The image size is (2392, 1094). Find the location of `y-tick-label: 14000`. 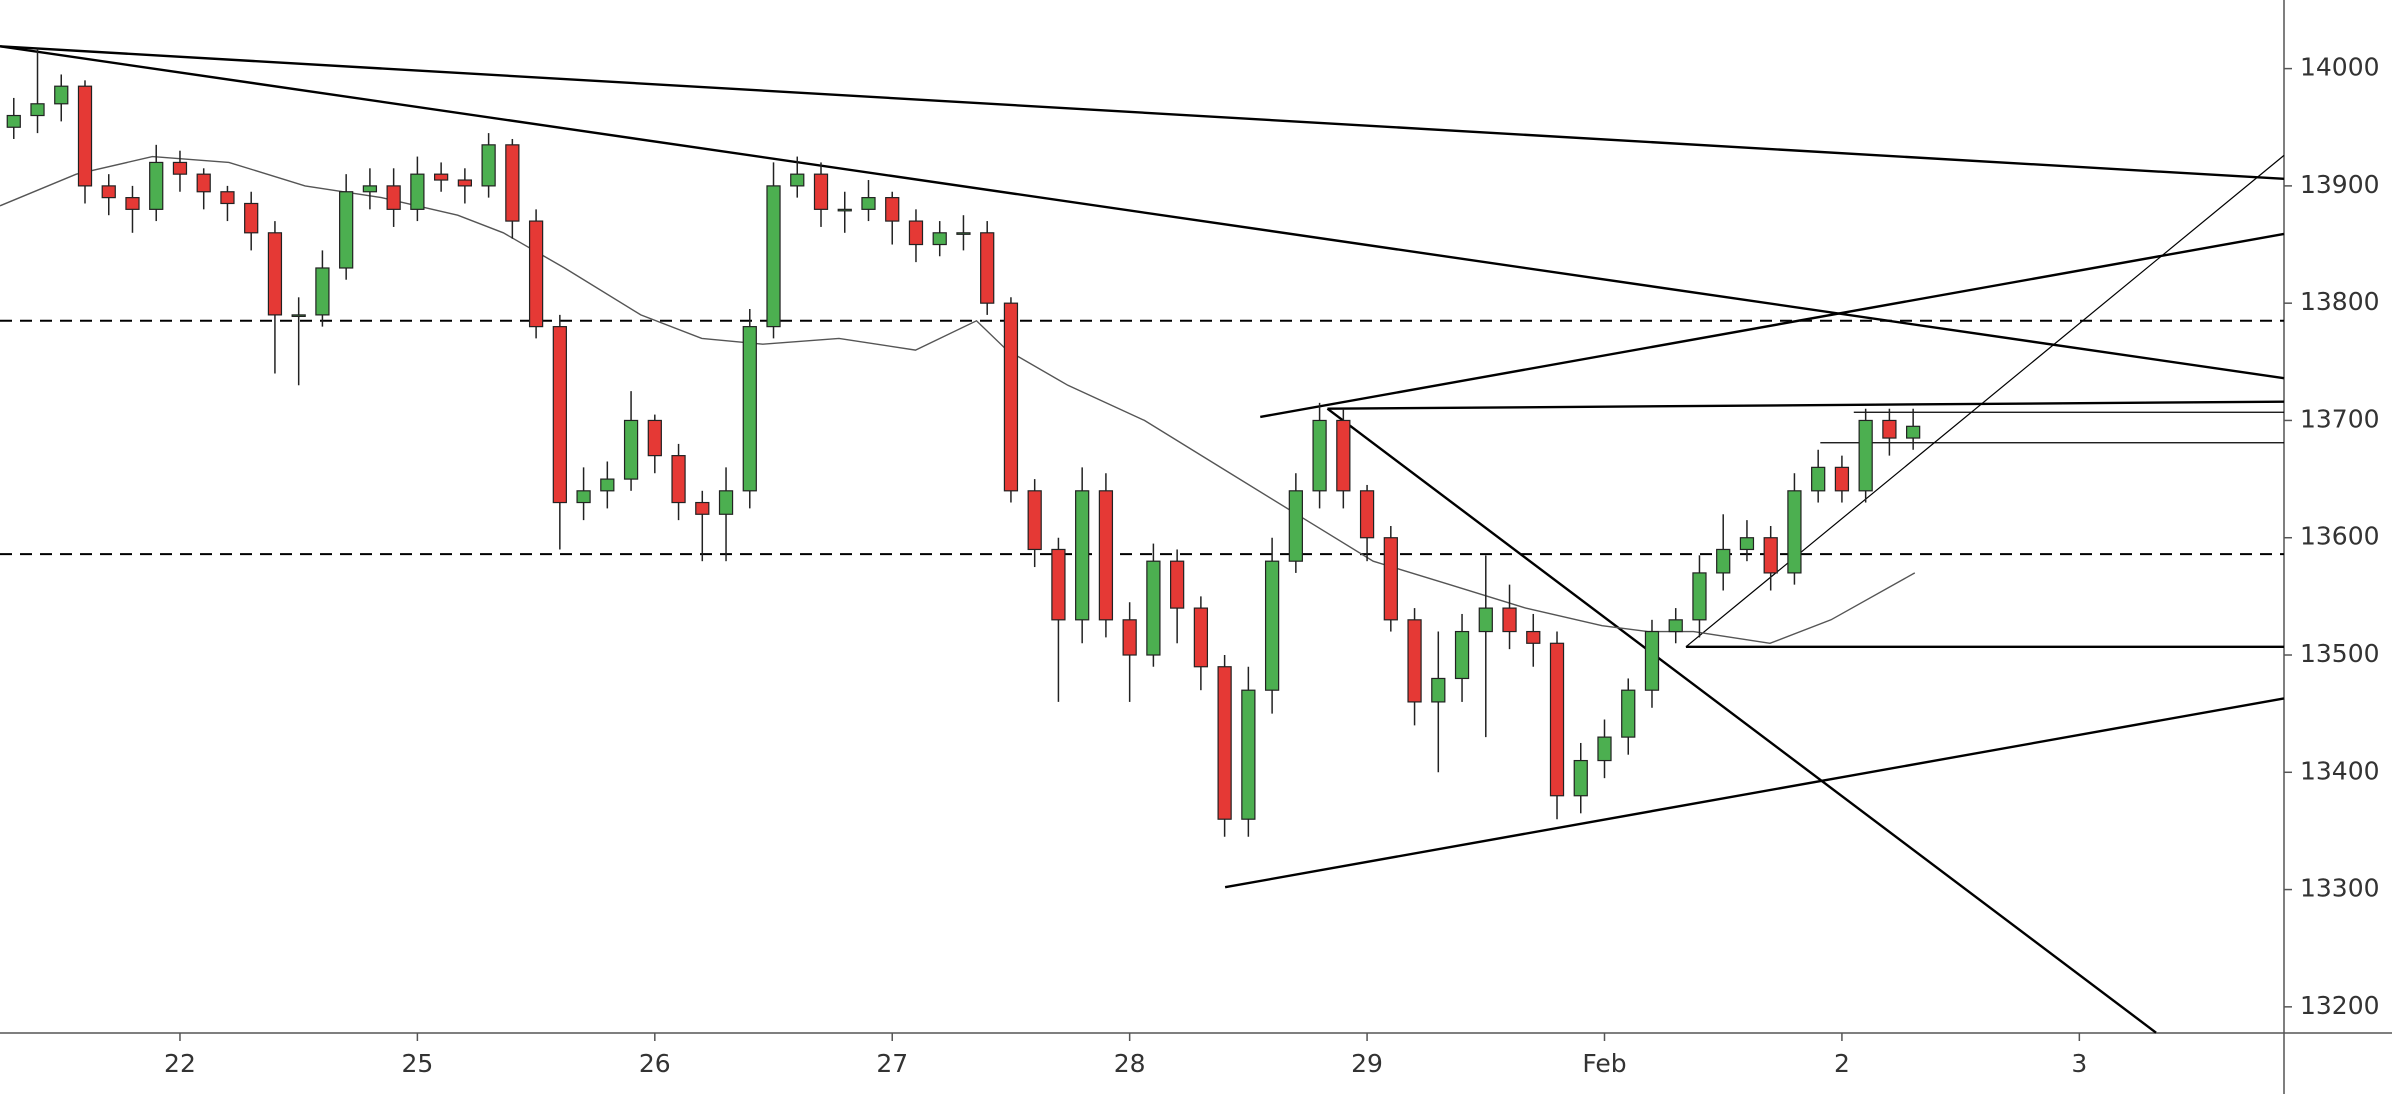

y-tick-label: 14000 is located at coordinates (2340, 67).